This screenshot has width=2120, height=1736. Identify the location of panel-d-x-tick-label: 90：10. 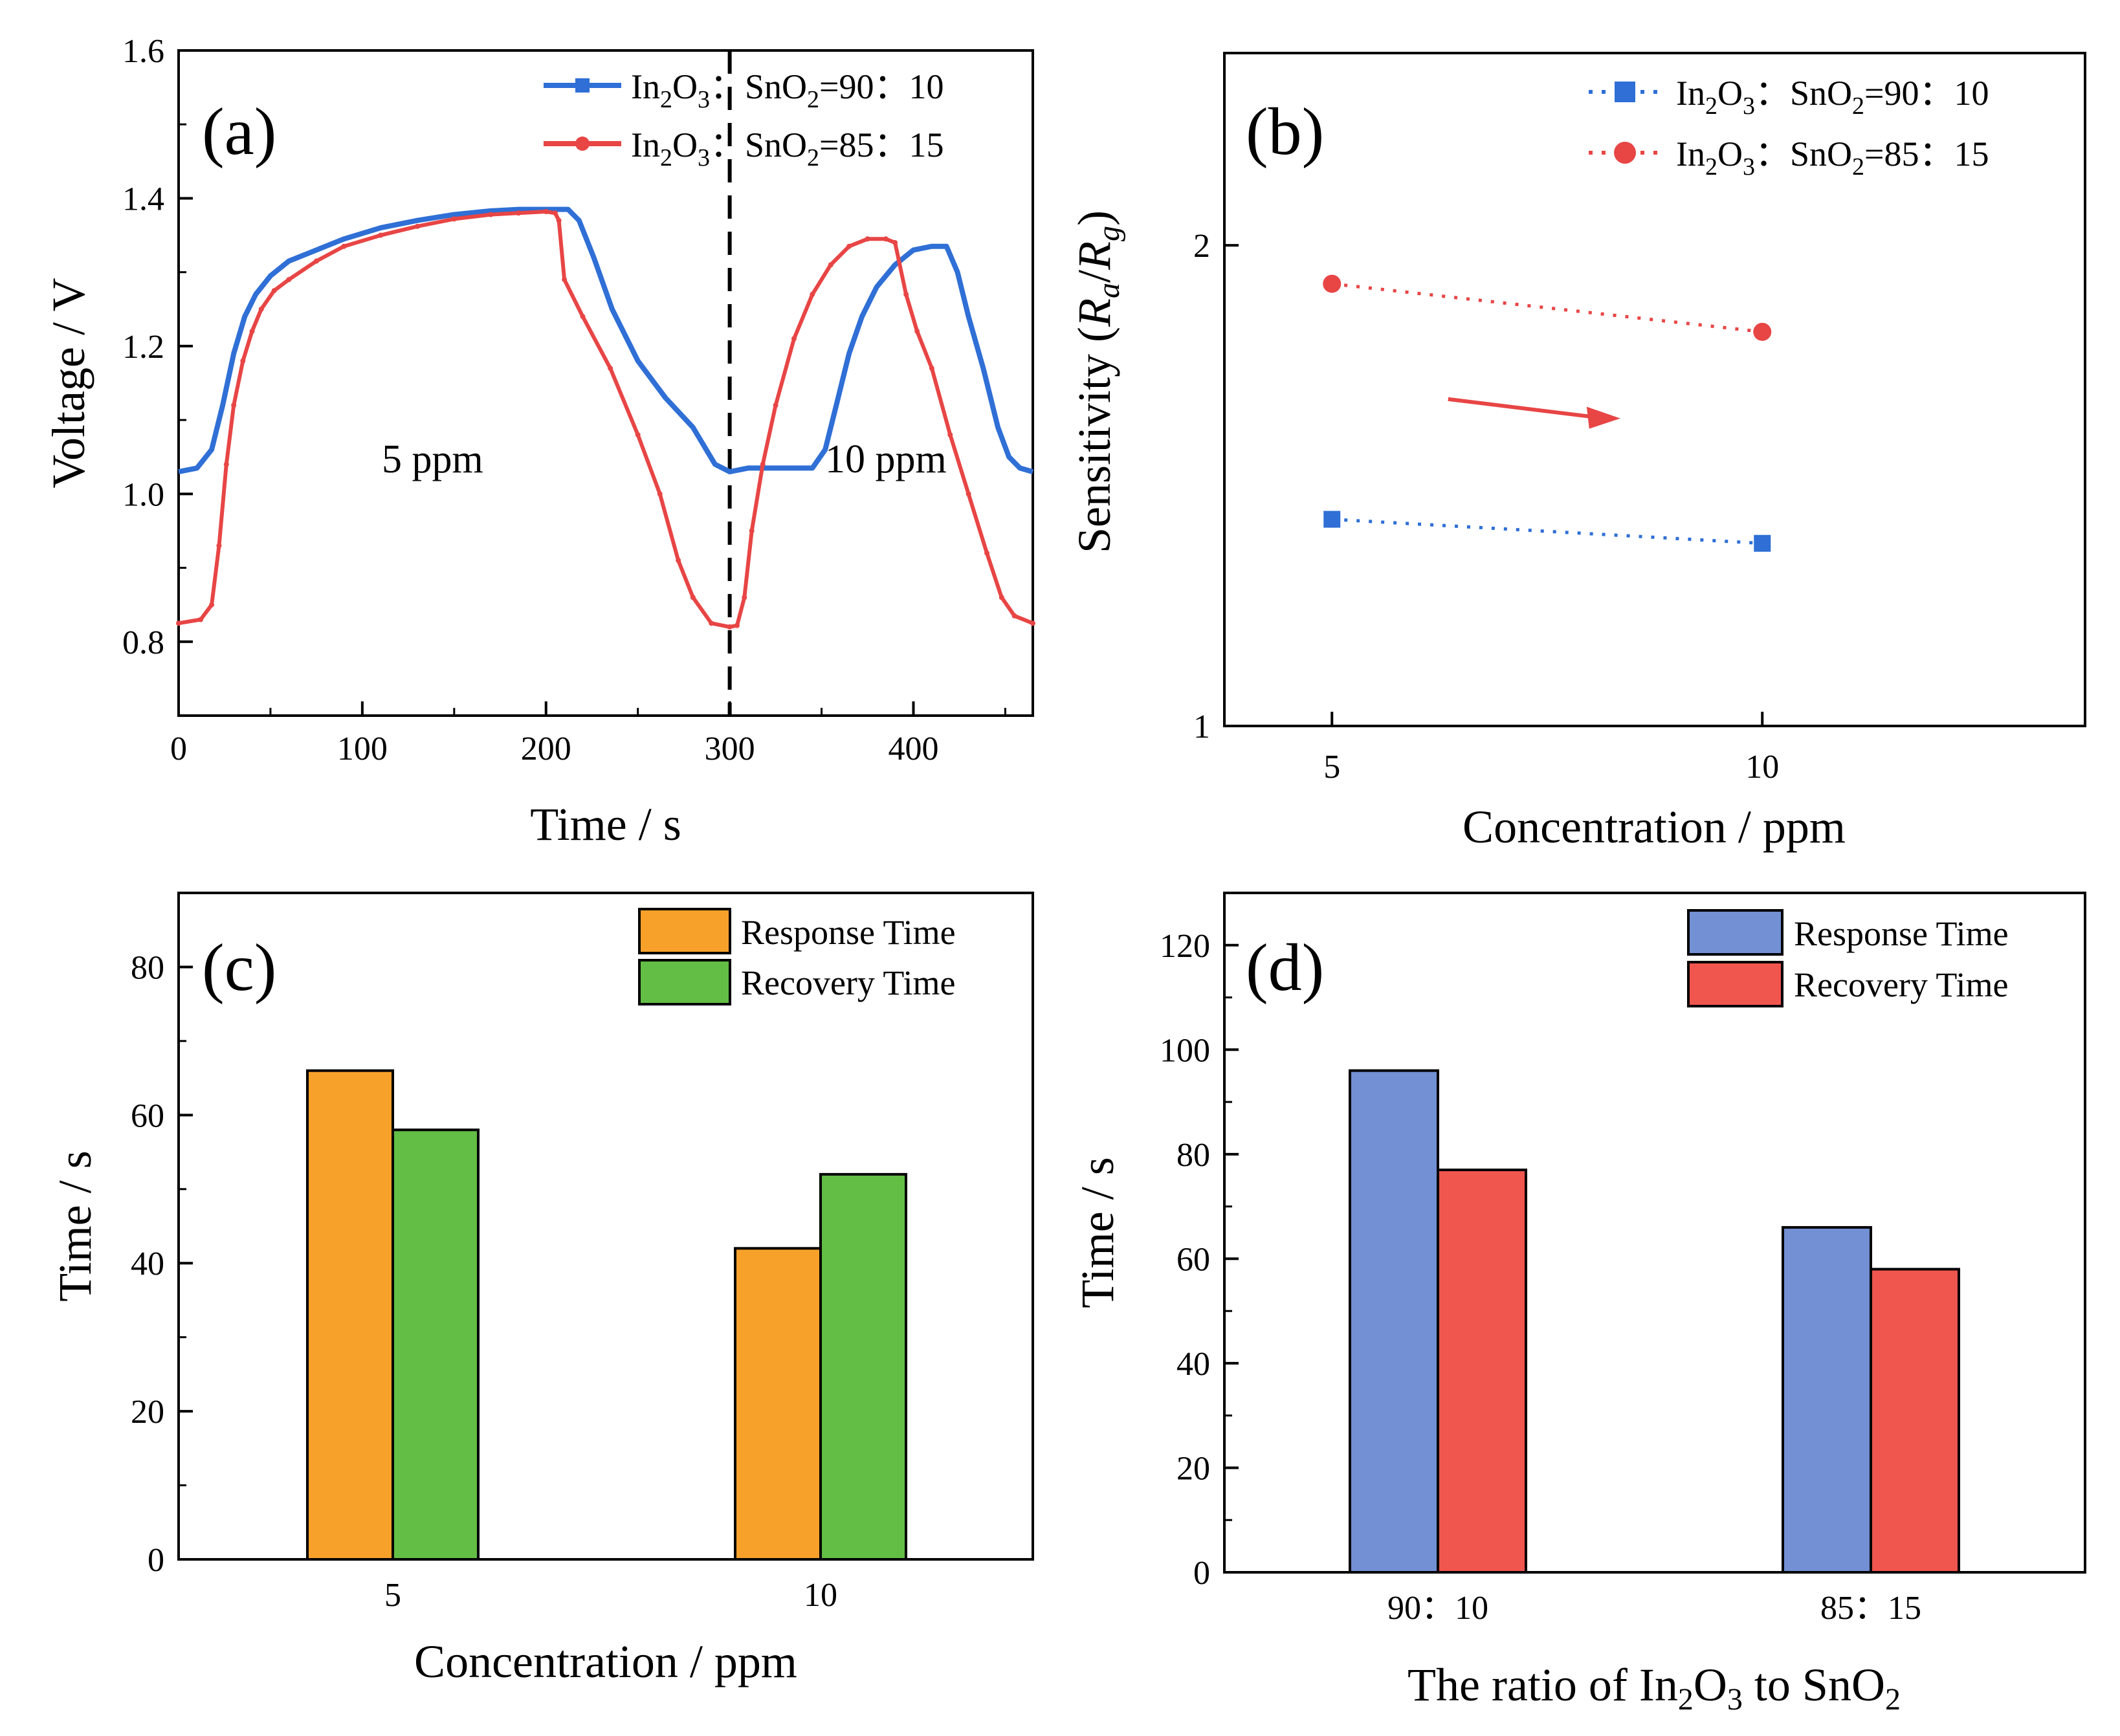
(1438, 1608).